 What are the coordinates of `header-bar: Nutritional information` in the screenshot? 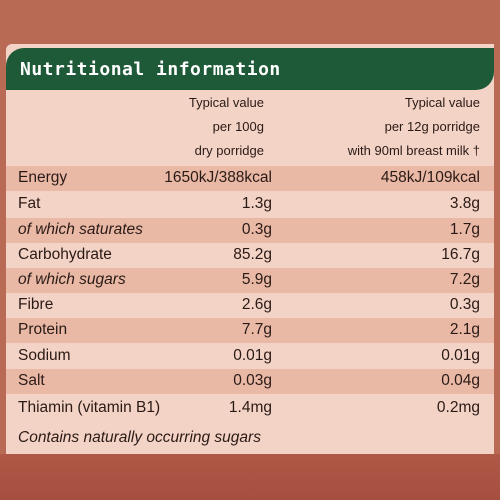 It's located at (250, 69).